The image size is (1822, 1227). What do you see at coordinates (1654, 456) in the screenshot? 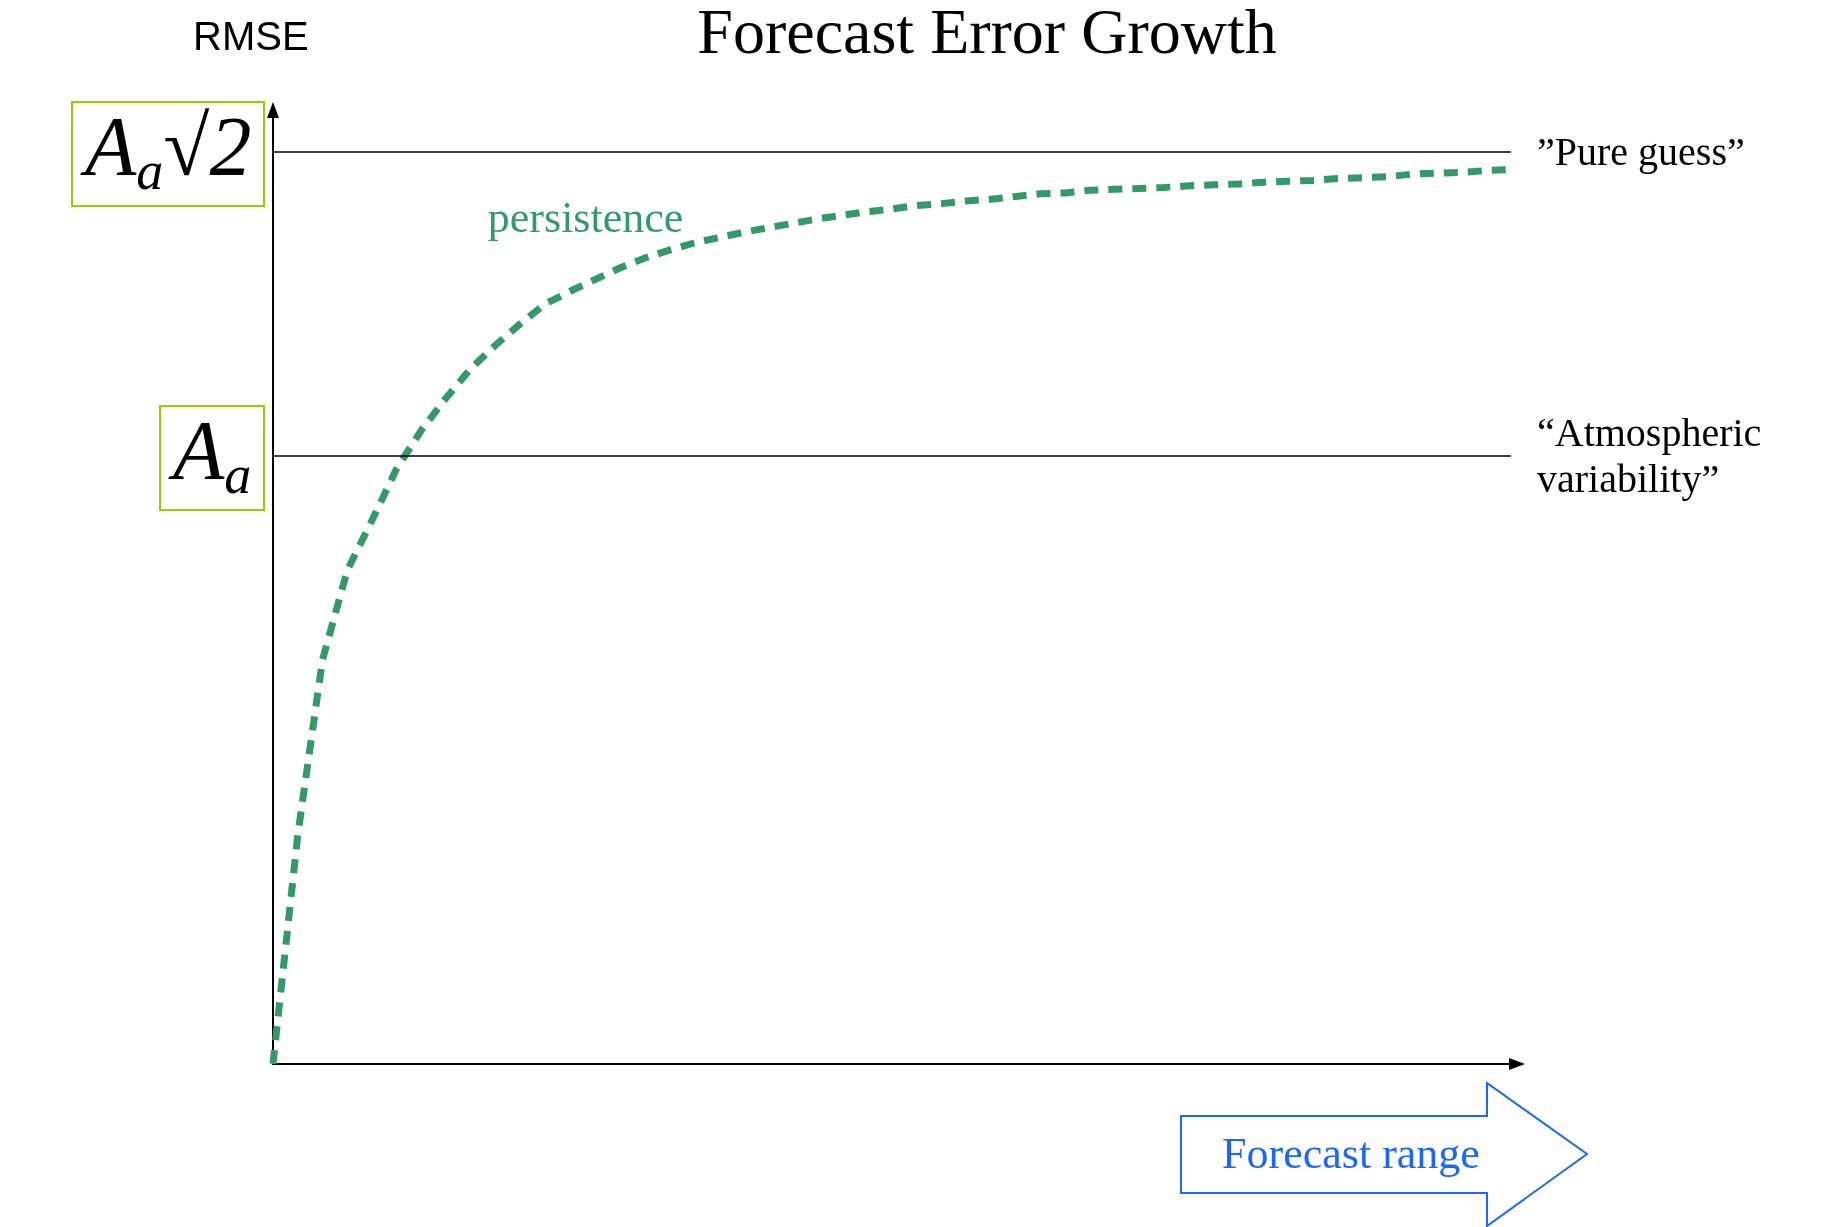
I see `ref-line-label: “Atmospheric variability”` at bounding box center [1654, 456].